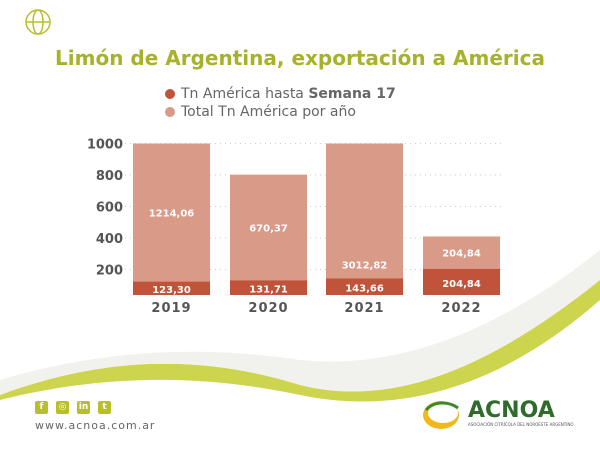  I want to click on data-label-total: 1214,06, so click(172, 214).